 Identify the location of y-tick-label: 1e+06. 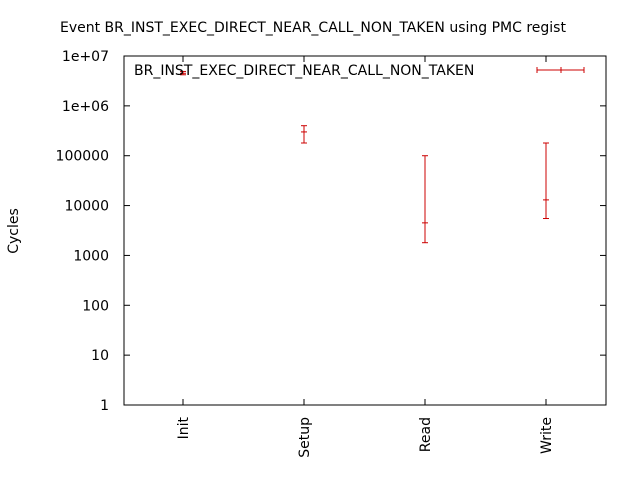
(85, 107).